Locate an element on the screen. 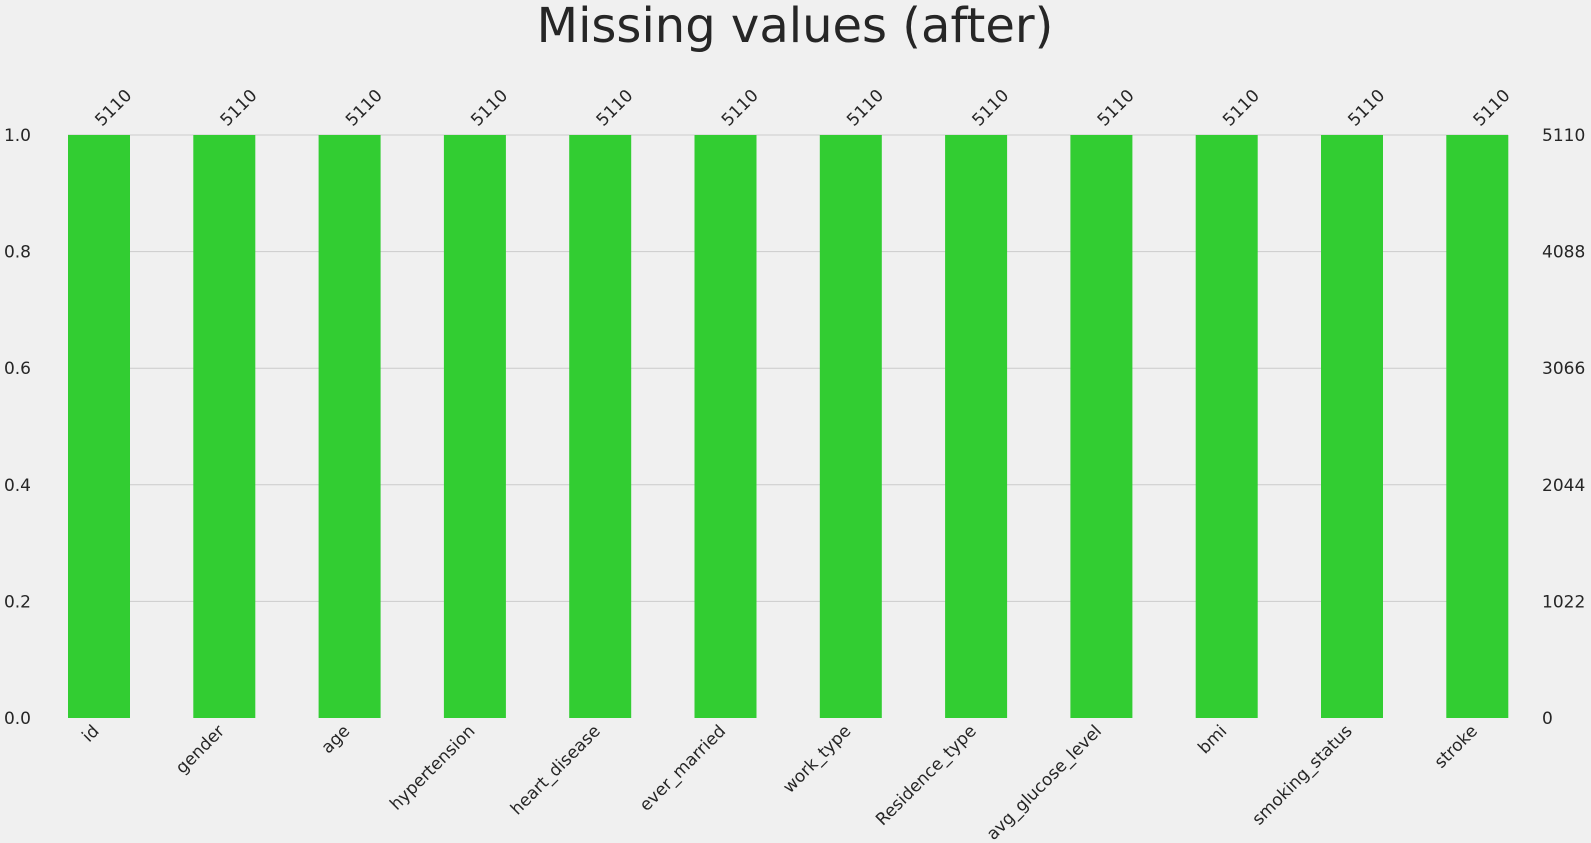  bar-hypertension is located at coordinates (474, 426).